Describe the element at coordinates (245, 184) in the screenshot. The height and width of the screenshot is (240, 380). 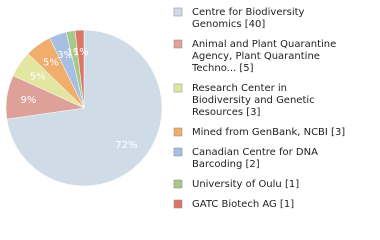
I see `legend-label: University of Oulu [1]` at that location.